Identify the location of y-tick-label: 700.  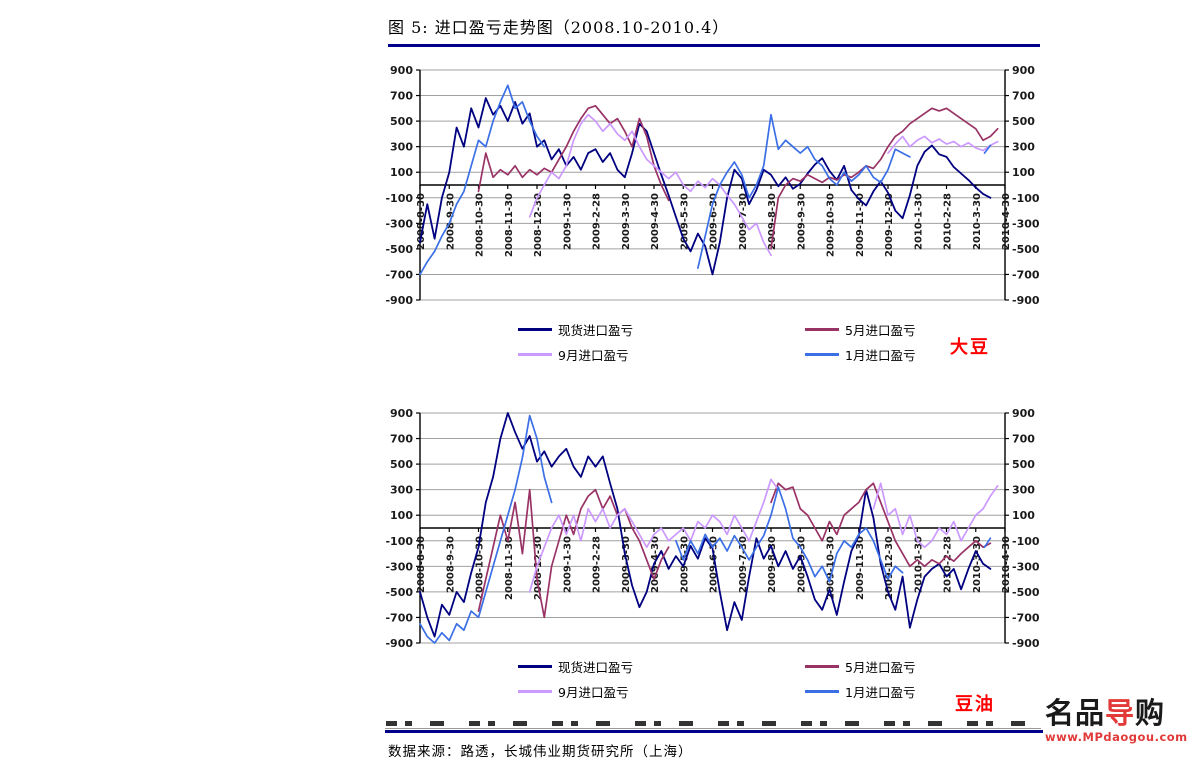
(401, 96).